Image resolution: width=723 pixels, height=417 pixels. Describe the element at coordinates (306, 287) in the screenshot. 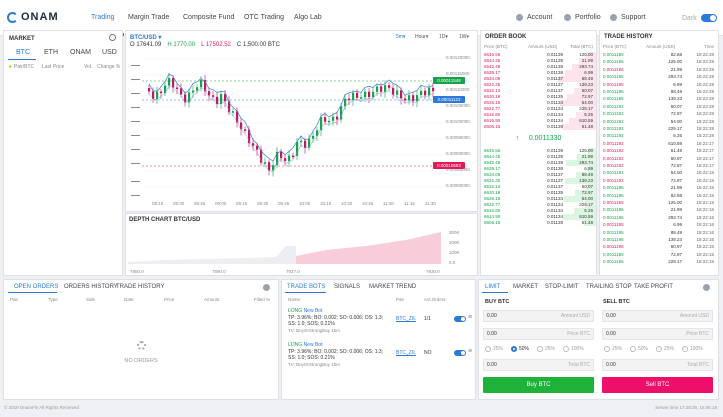

I see `tab-trade-bots: TRADE BOTS` at that location.